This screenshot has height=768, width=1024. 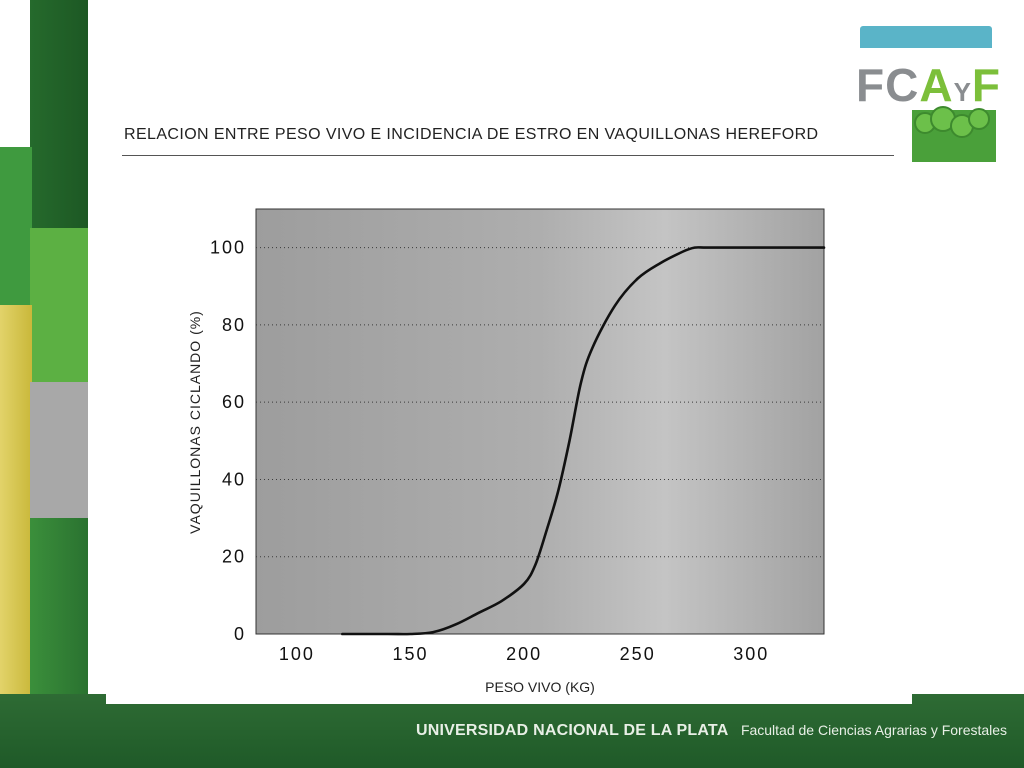 I want to click on logo-wordmark: FCAYF, so click(x=929, y=85).